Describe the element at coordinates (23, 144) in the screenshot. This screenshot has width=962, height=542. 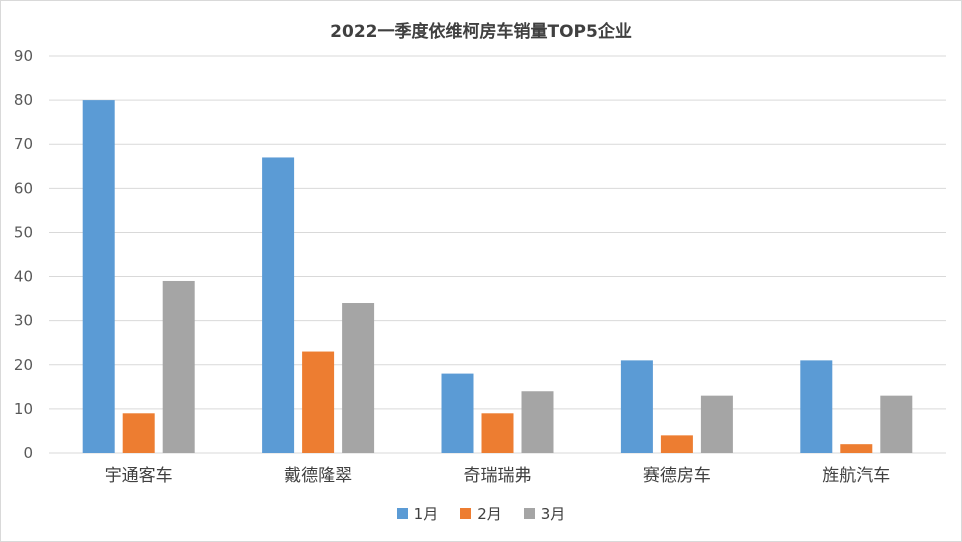
I see `y-tick-label: 70` at that location.